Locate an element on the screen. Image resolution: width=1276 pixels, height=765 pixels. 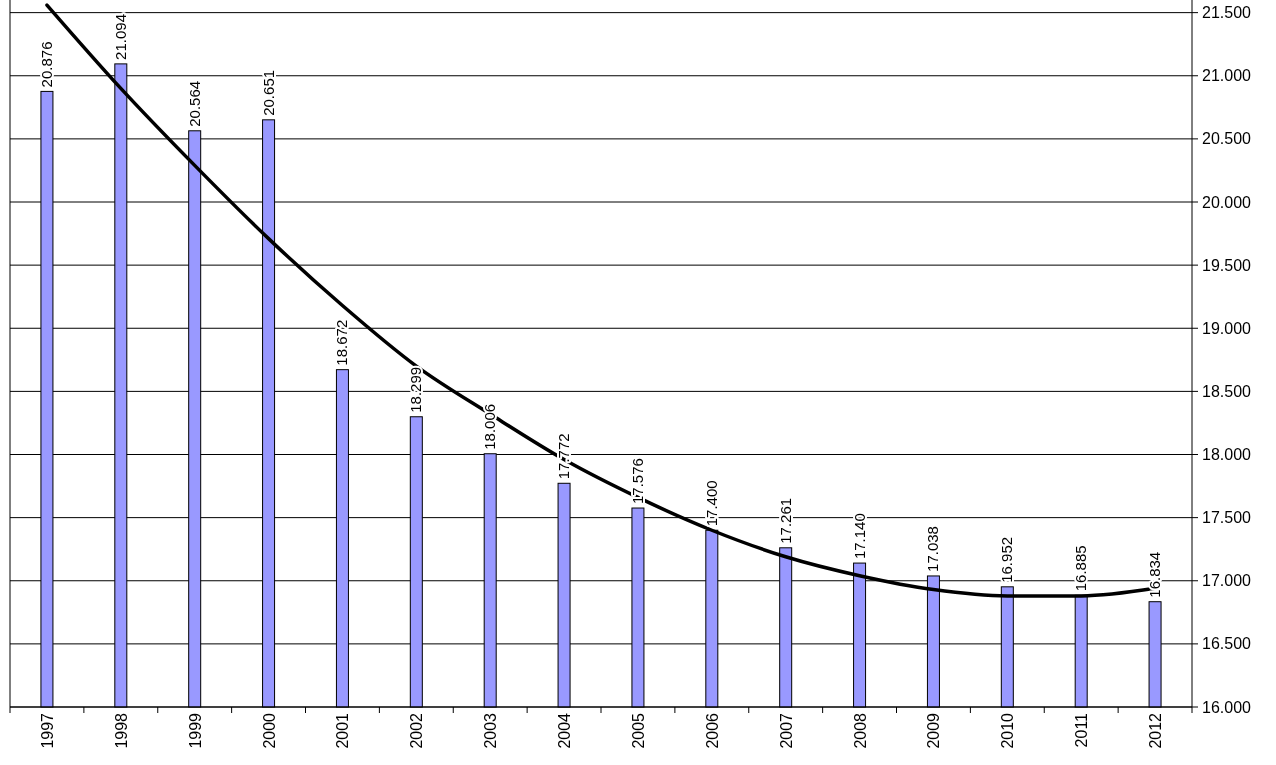
data-label: 20.876 is located at coordinates (46, 64).